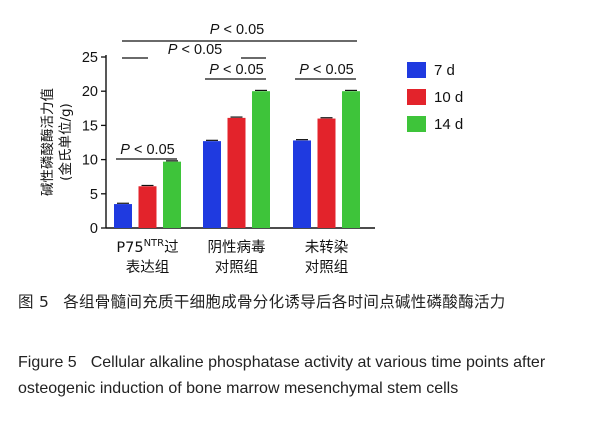 This screenshot has height=443, width=595. Describe the element at coordinates (147, 247) in the screenshot. I see `x-category-label-line1: P75NTR过` at that location.